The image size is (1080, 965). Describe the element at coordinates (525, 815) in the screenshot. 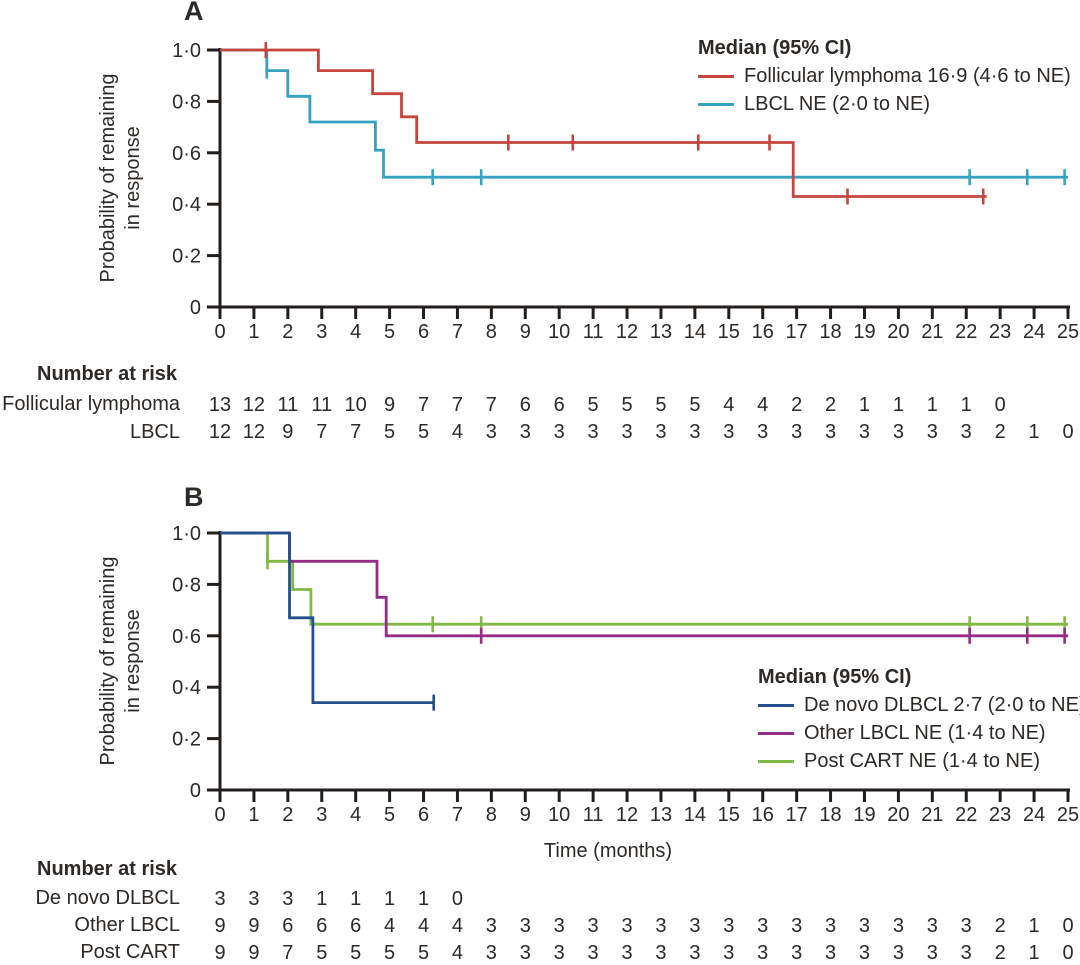

I see `x-tick-label: 9` at that location.